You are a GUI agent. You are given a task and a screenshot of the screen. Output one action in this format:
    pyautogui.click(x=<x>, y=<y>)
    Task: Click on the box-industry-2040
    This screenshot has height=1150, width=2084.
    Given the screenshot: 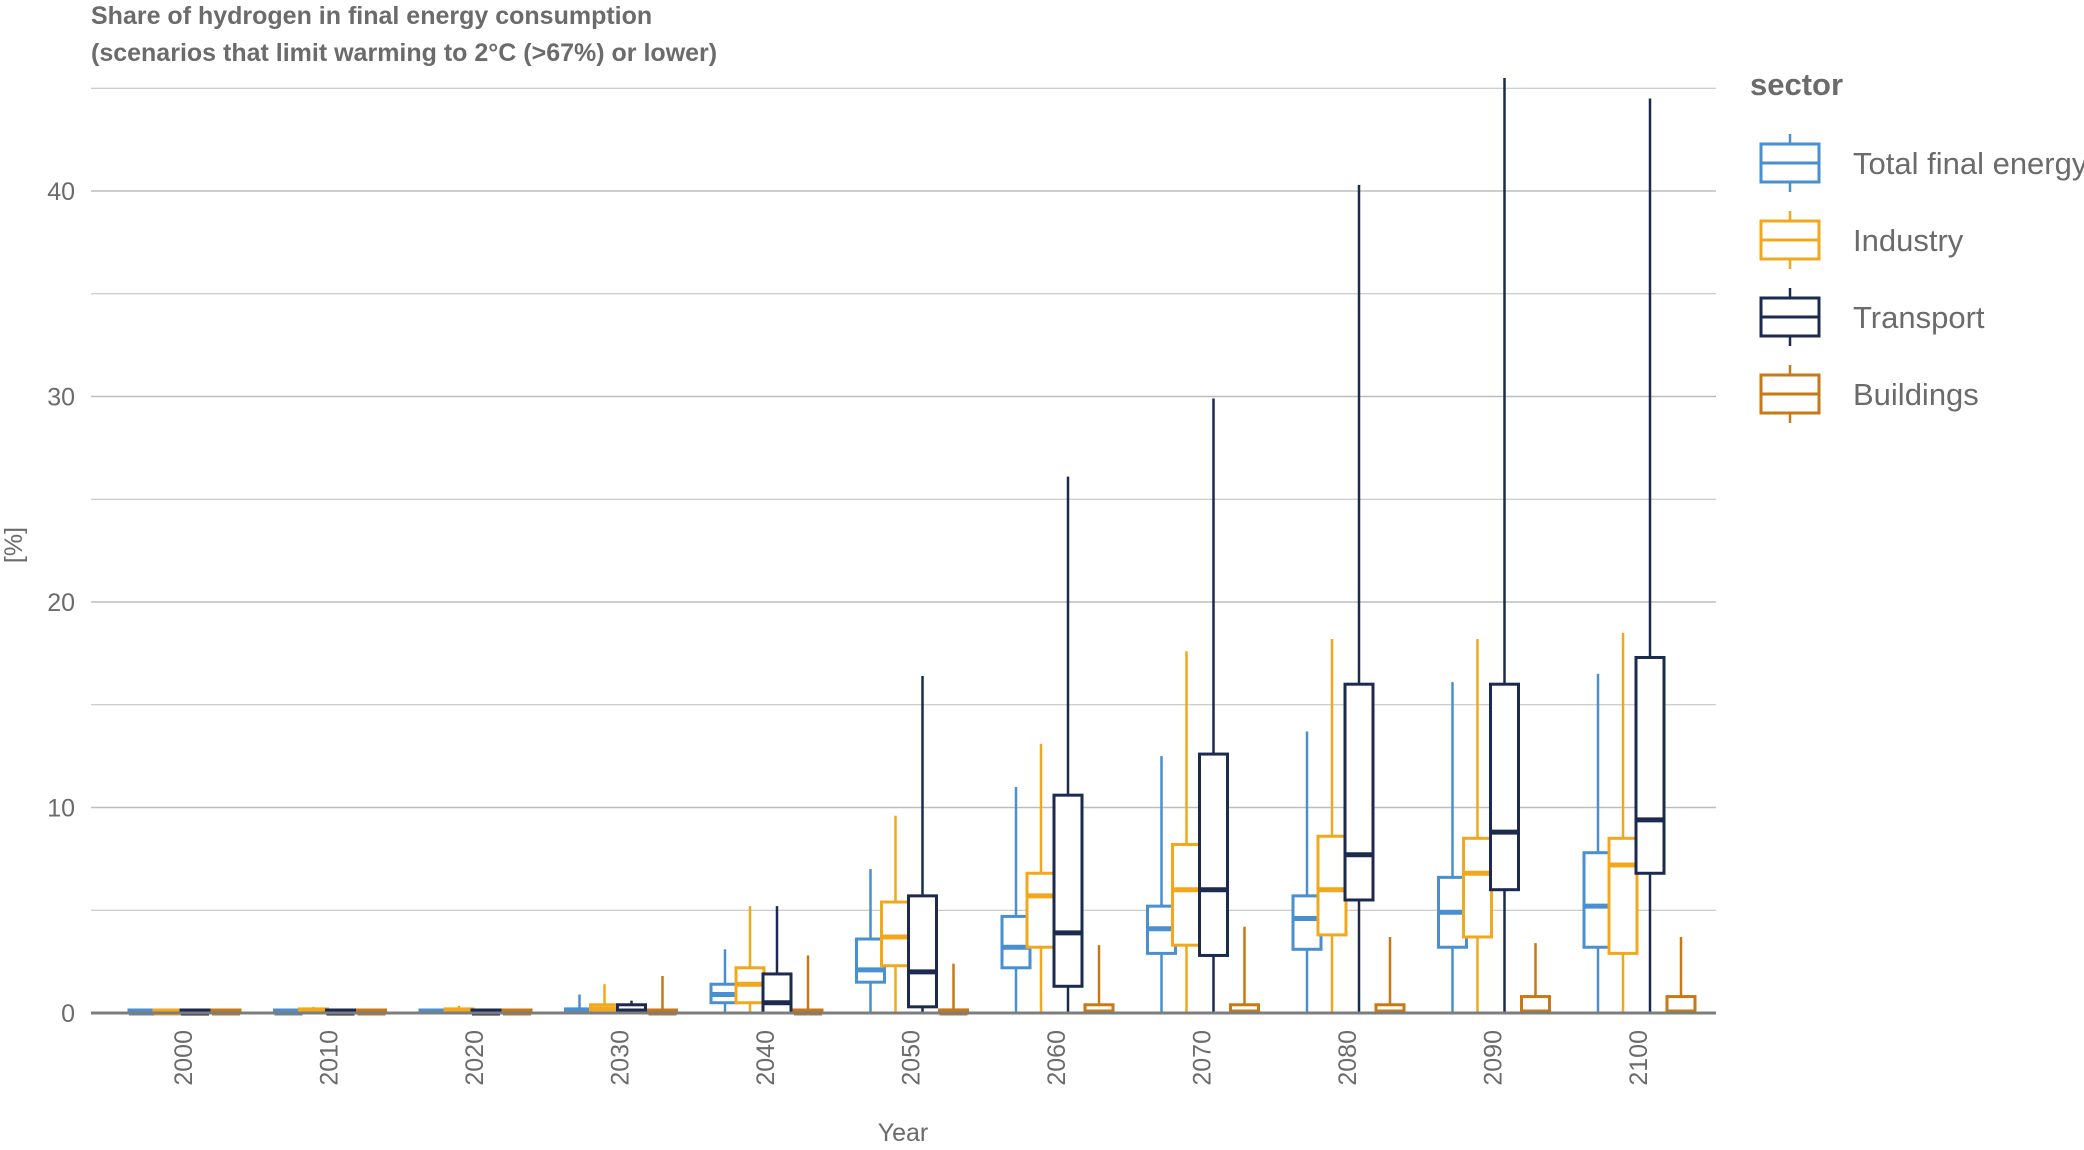 What is the action you would take?
    pyautogui.click(x=750, y=959)
    